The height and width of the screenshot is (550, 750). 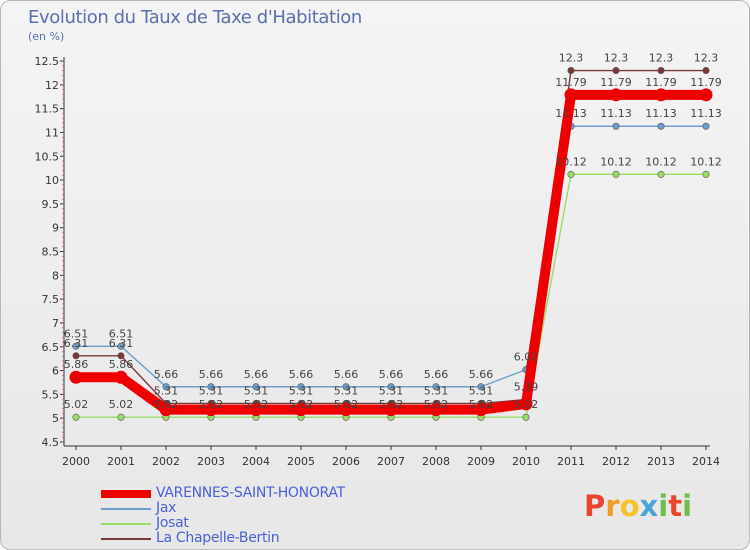 I want to click on y-tick-label: 12, so click(x=52, y=85).